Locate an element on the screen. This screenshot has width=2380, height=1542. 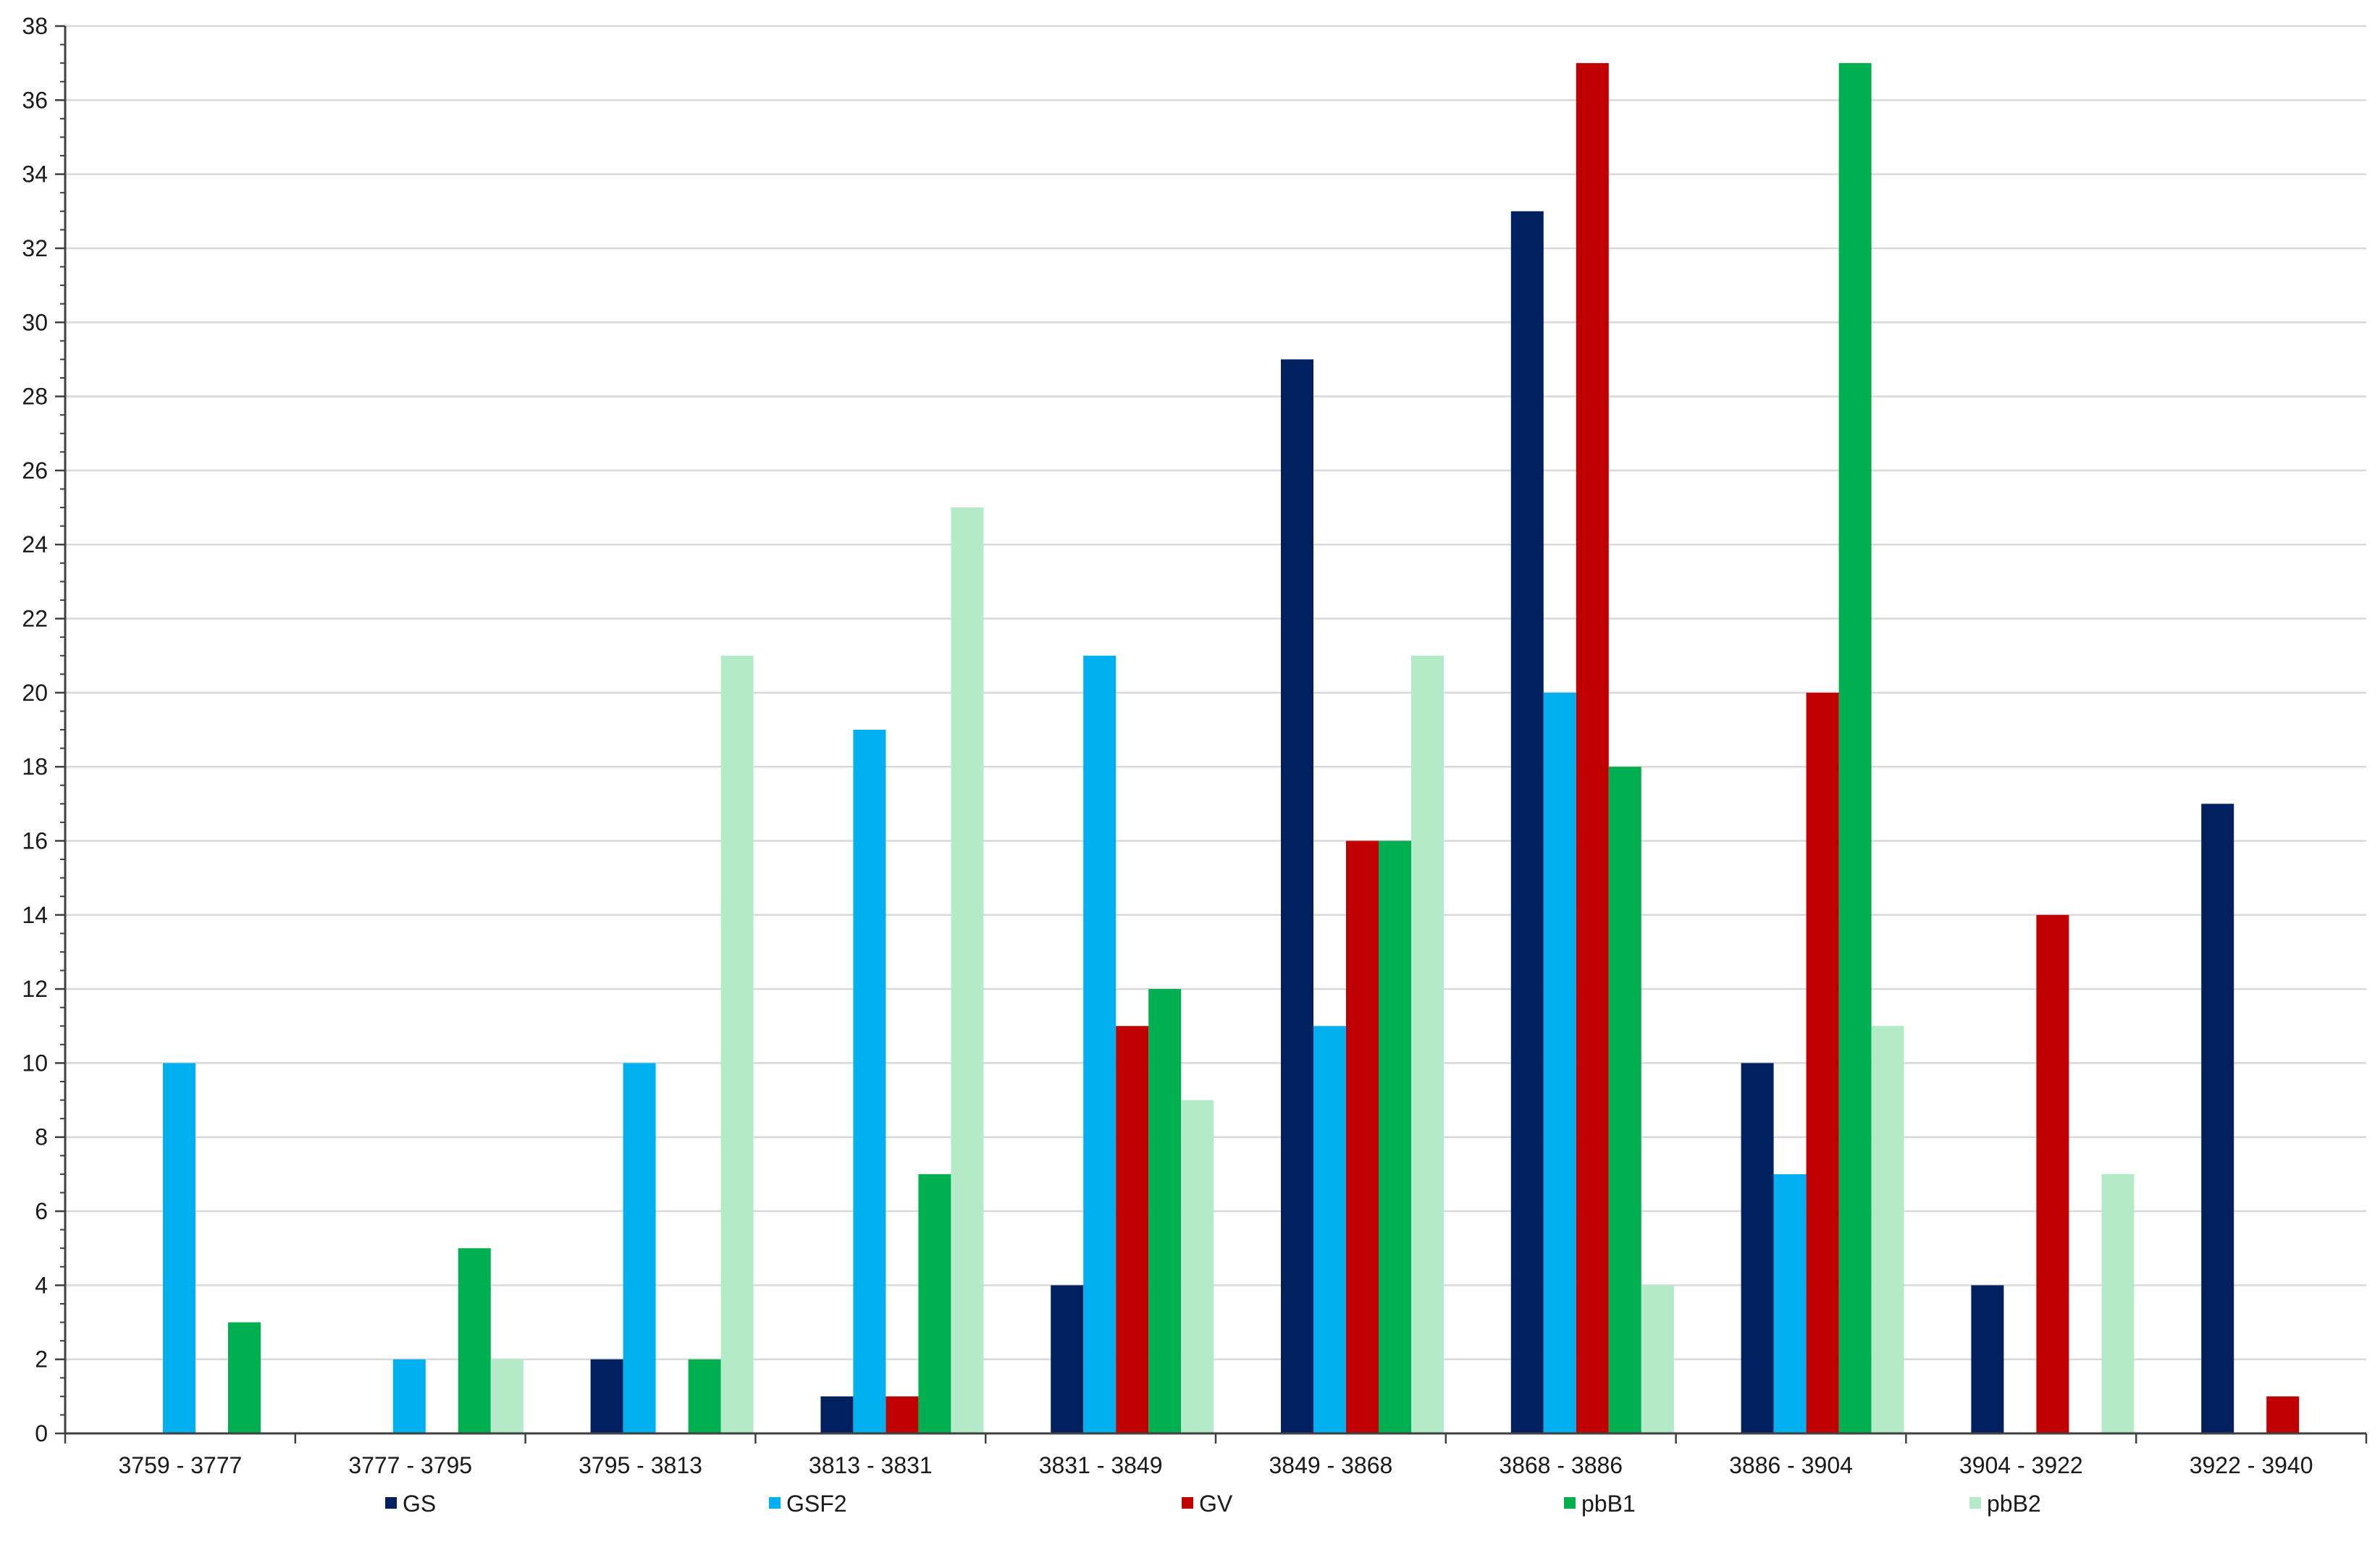
x-tick-label: 3813 - 3831 is located at coordinates (871, 1465).